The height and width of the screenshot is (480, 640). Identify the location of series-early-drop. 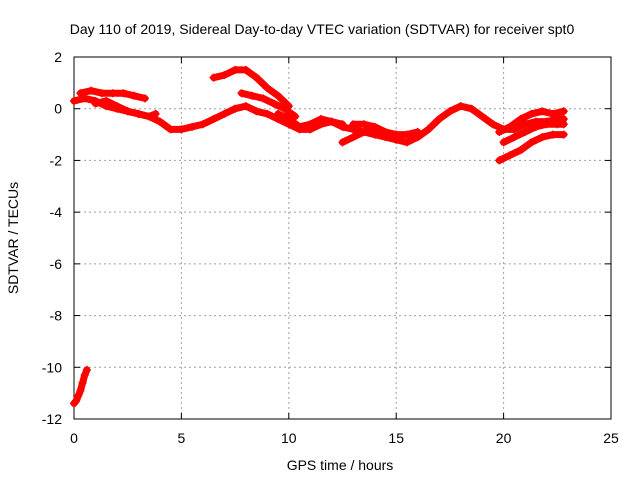
(80, 386).